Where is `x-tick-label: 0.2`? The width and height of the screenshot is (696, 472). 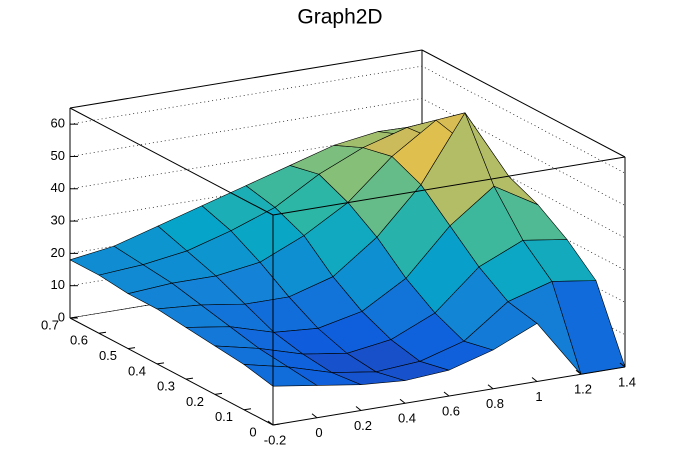 x-tick-label: 0.2 is located at coordinates (363, 425).